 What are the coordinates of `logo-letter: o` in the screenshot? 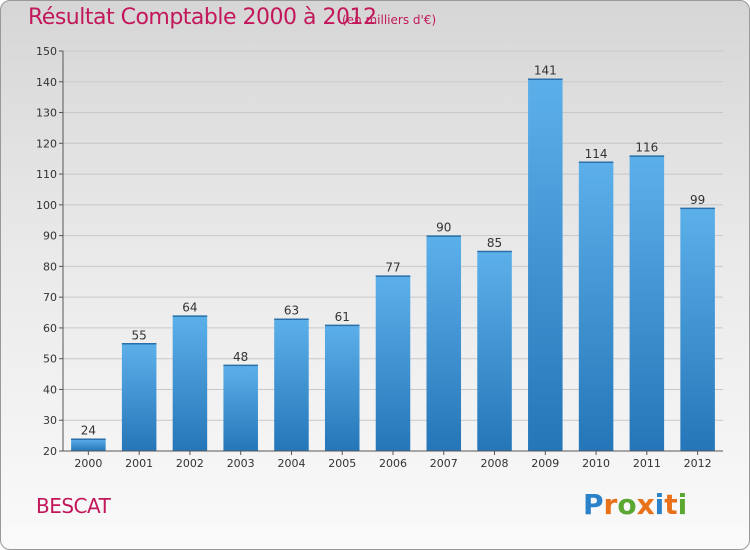 It's located at (627, 504).